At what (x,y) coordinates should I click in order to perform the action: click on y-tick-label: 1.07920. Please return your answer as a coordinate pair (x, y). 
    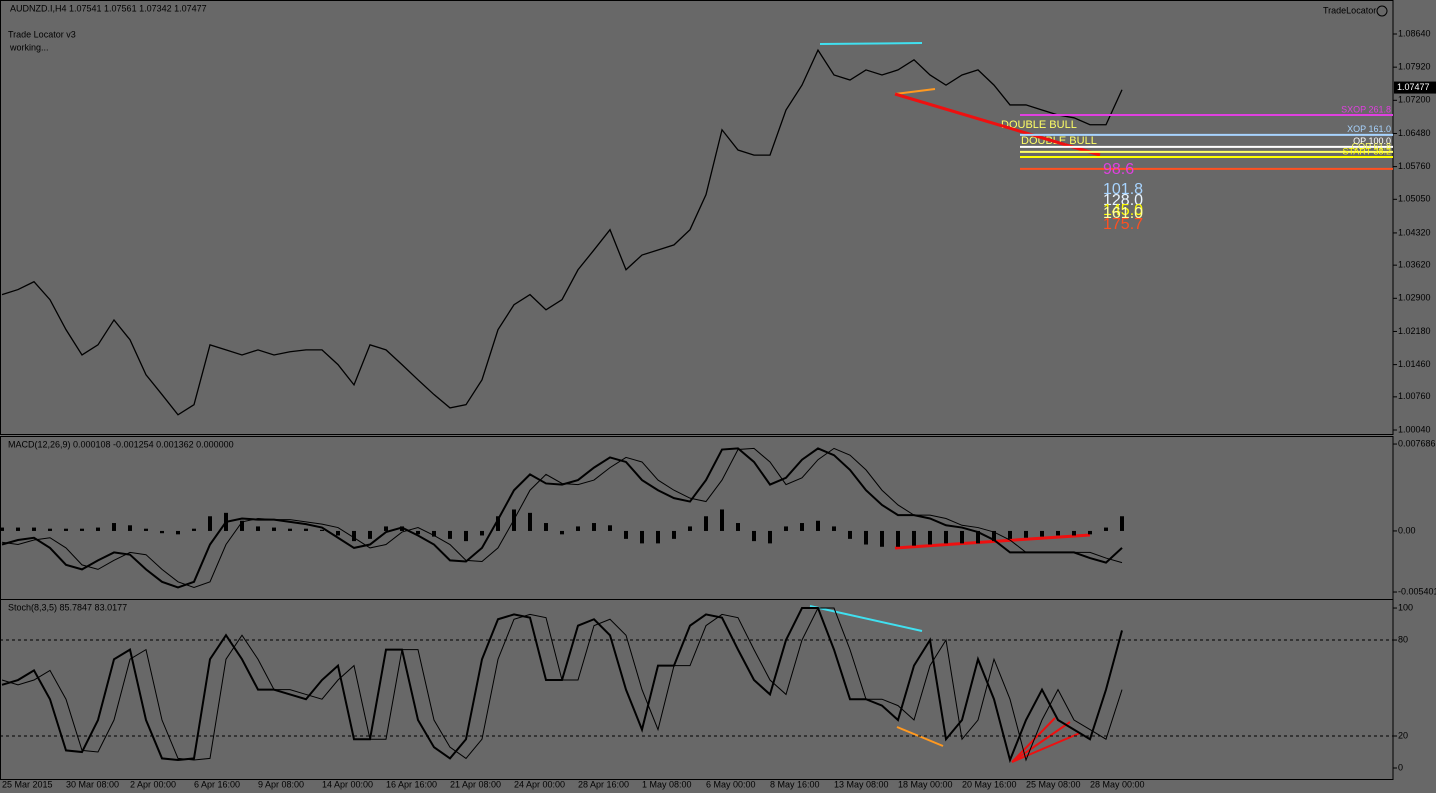
    Looking at the image, I should click on (1414, 67).